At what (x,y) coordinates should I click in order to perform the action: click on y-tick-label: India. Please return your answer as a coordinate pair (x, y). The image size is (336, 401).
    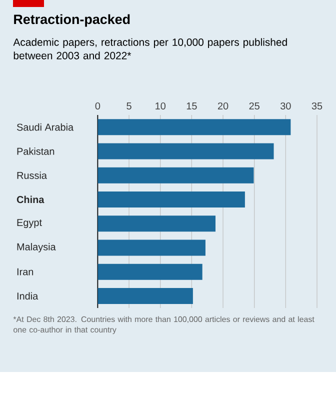
    Looking at the image, I should click on (27, 296).